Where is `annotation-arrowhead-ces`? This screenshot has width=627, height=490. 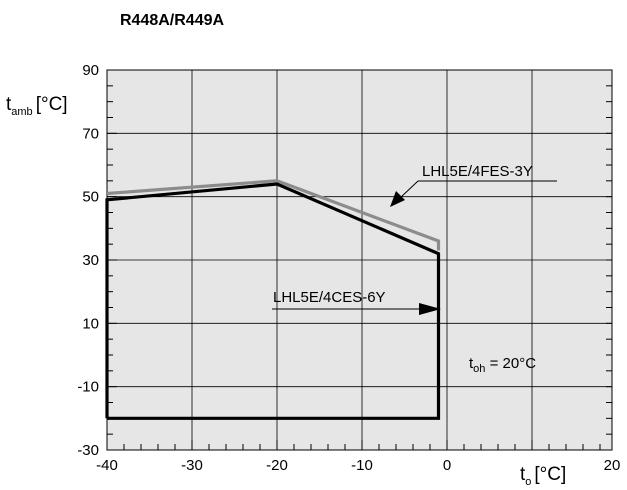
annotation-arrowhead-ces is located at coordinates (430, 309).